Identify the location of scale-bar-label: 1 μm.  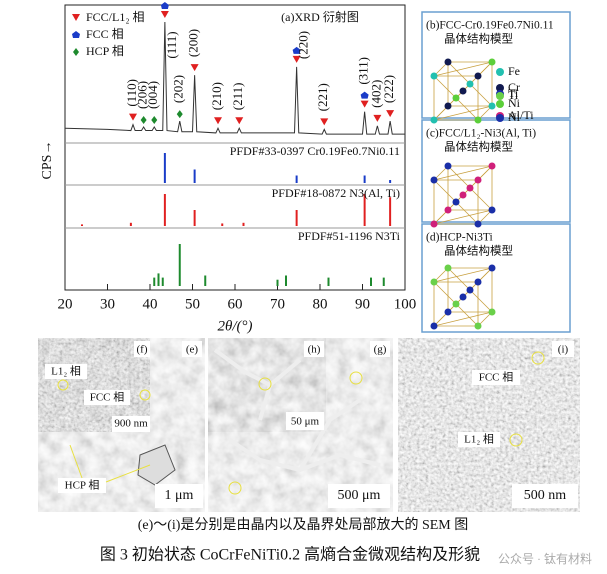
(179, 495).